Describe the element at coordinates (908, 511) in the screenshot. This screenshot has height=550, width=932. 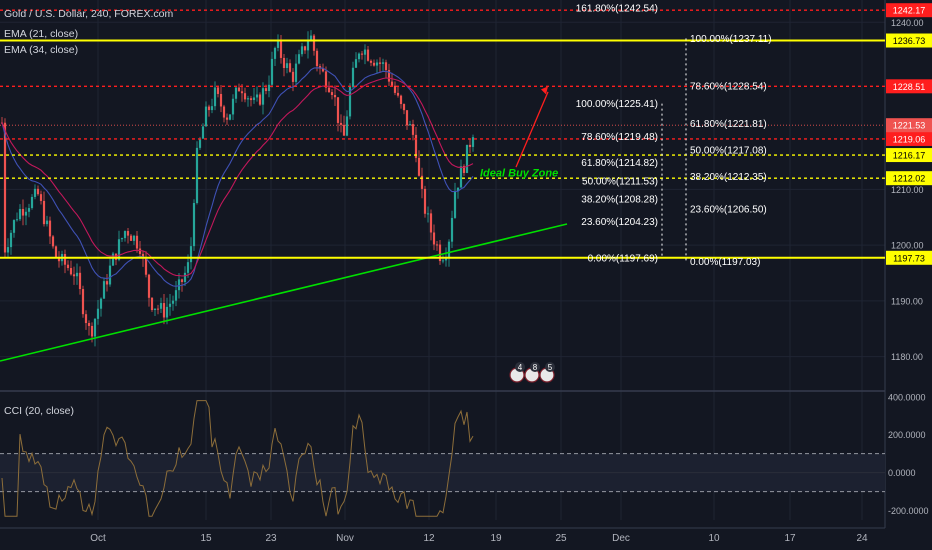
I see `cci-tick-label: -200.0000` at that location.